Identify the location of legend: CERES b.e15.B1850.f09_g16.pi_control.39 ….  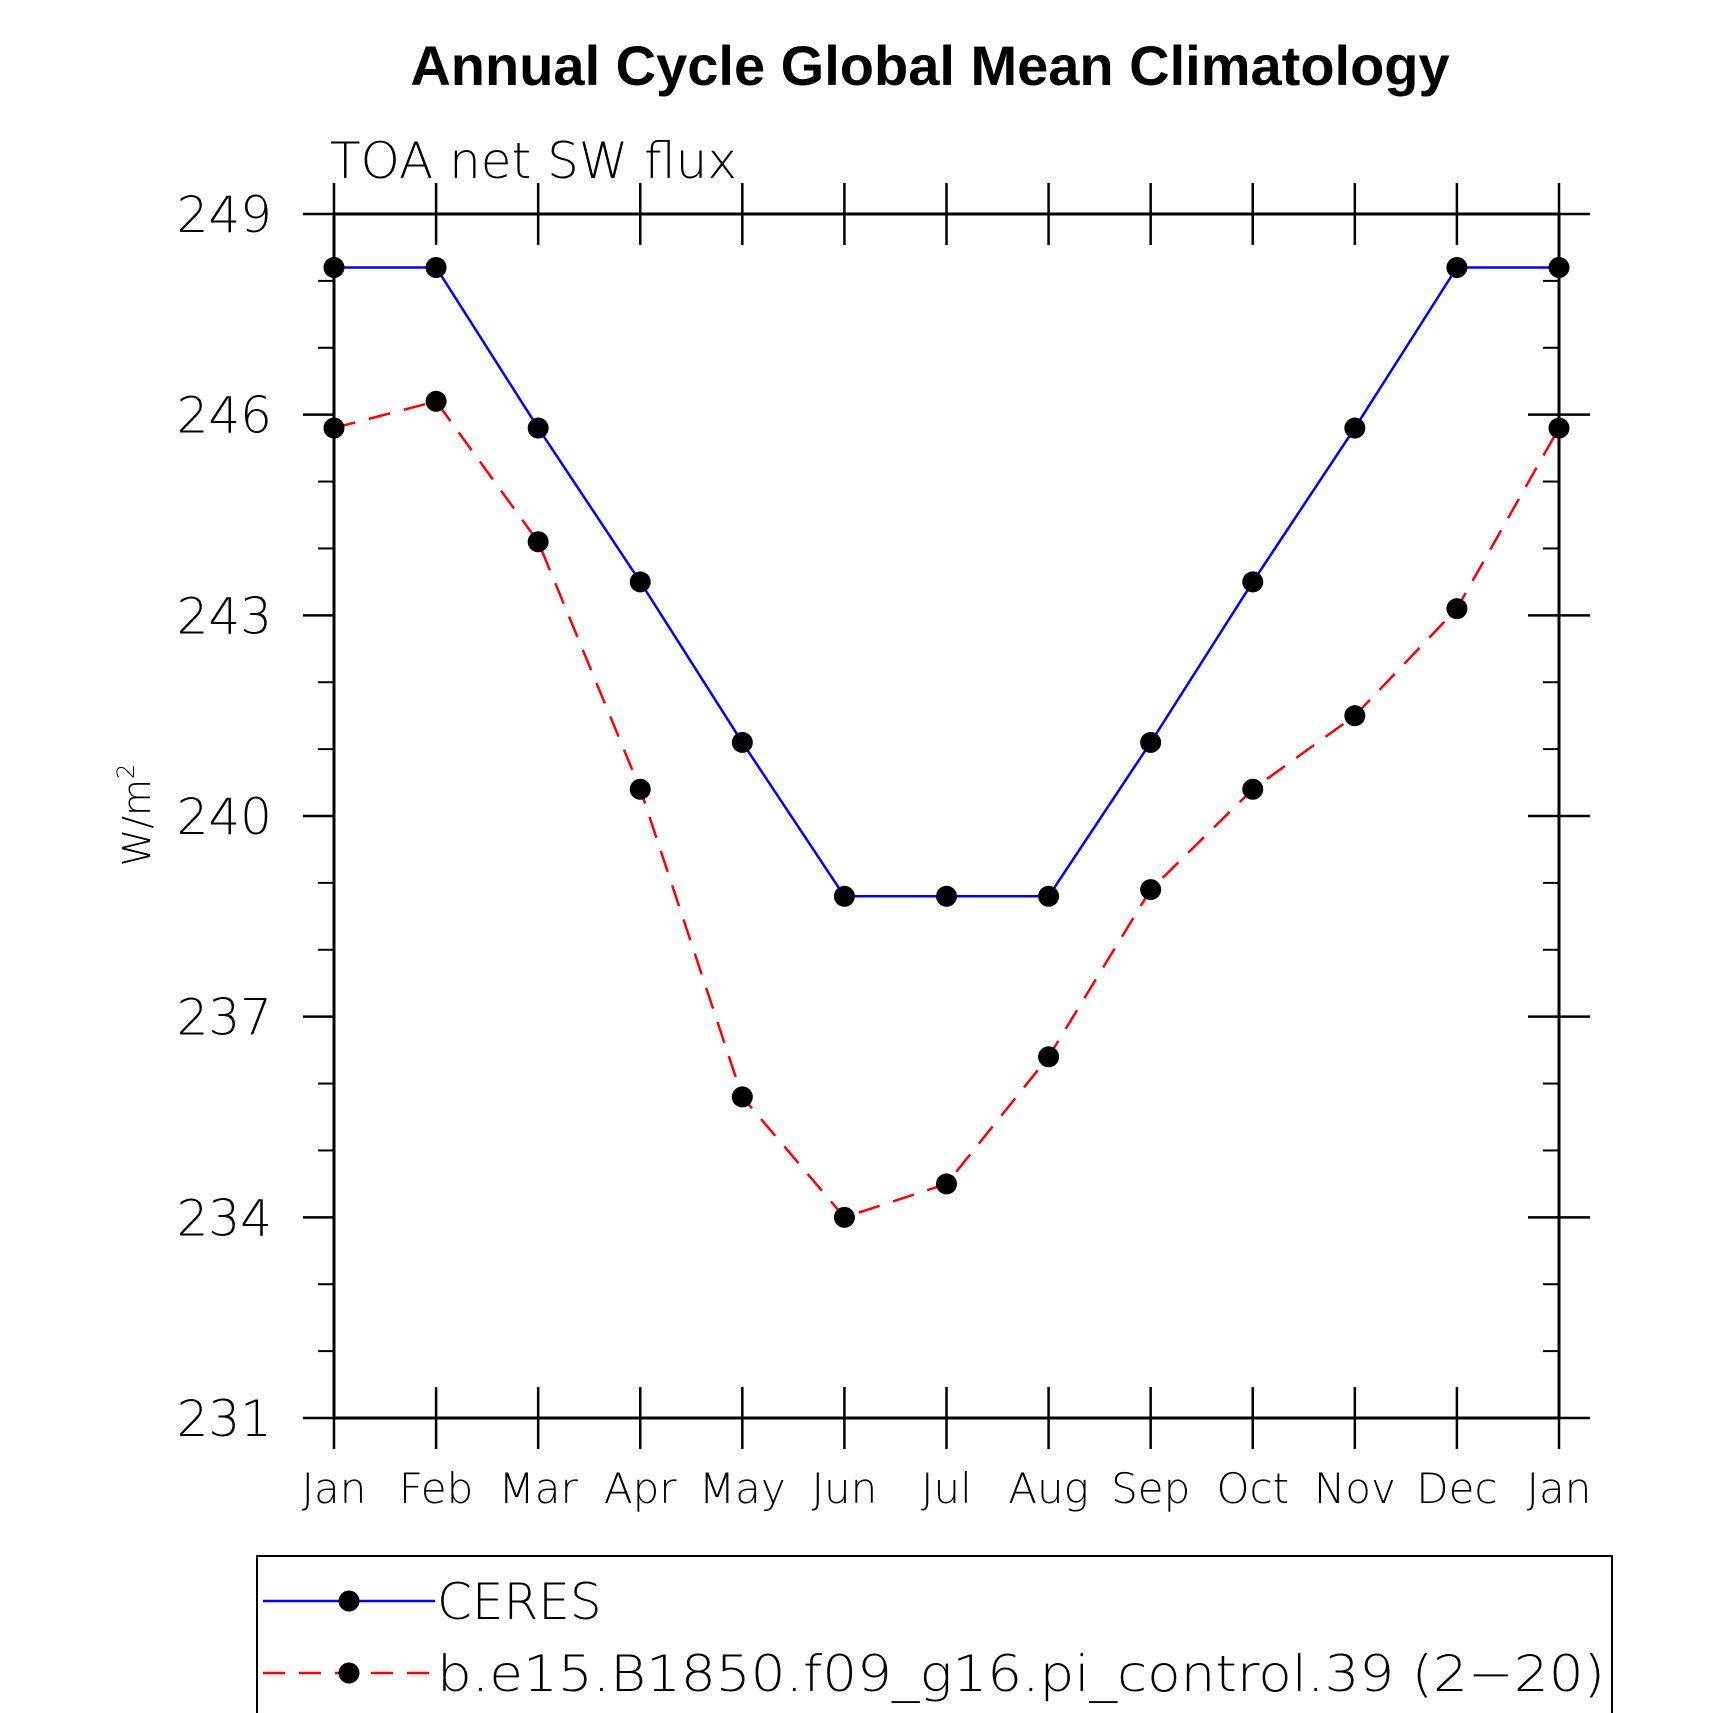
(934, 1634).